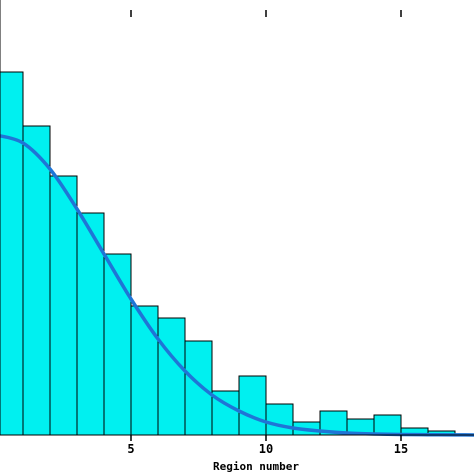 This screenshot has height=474, width=474. I want to click on x-tick-label-15: 15, so click(401, 449).